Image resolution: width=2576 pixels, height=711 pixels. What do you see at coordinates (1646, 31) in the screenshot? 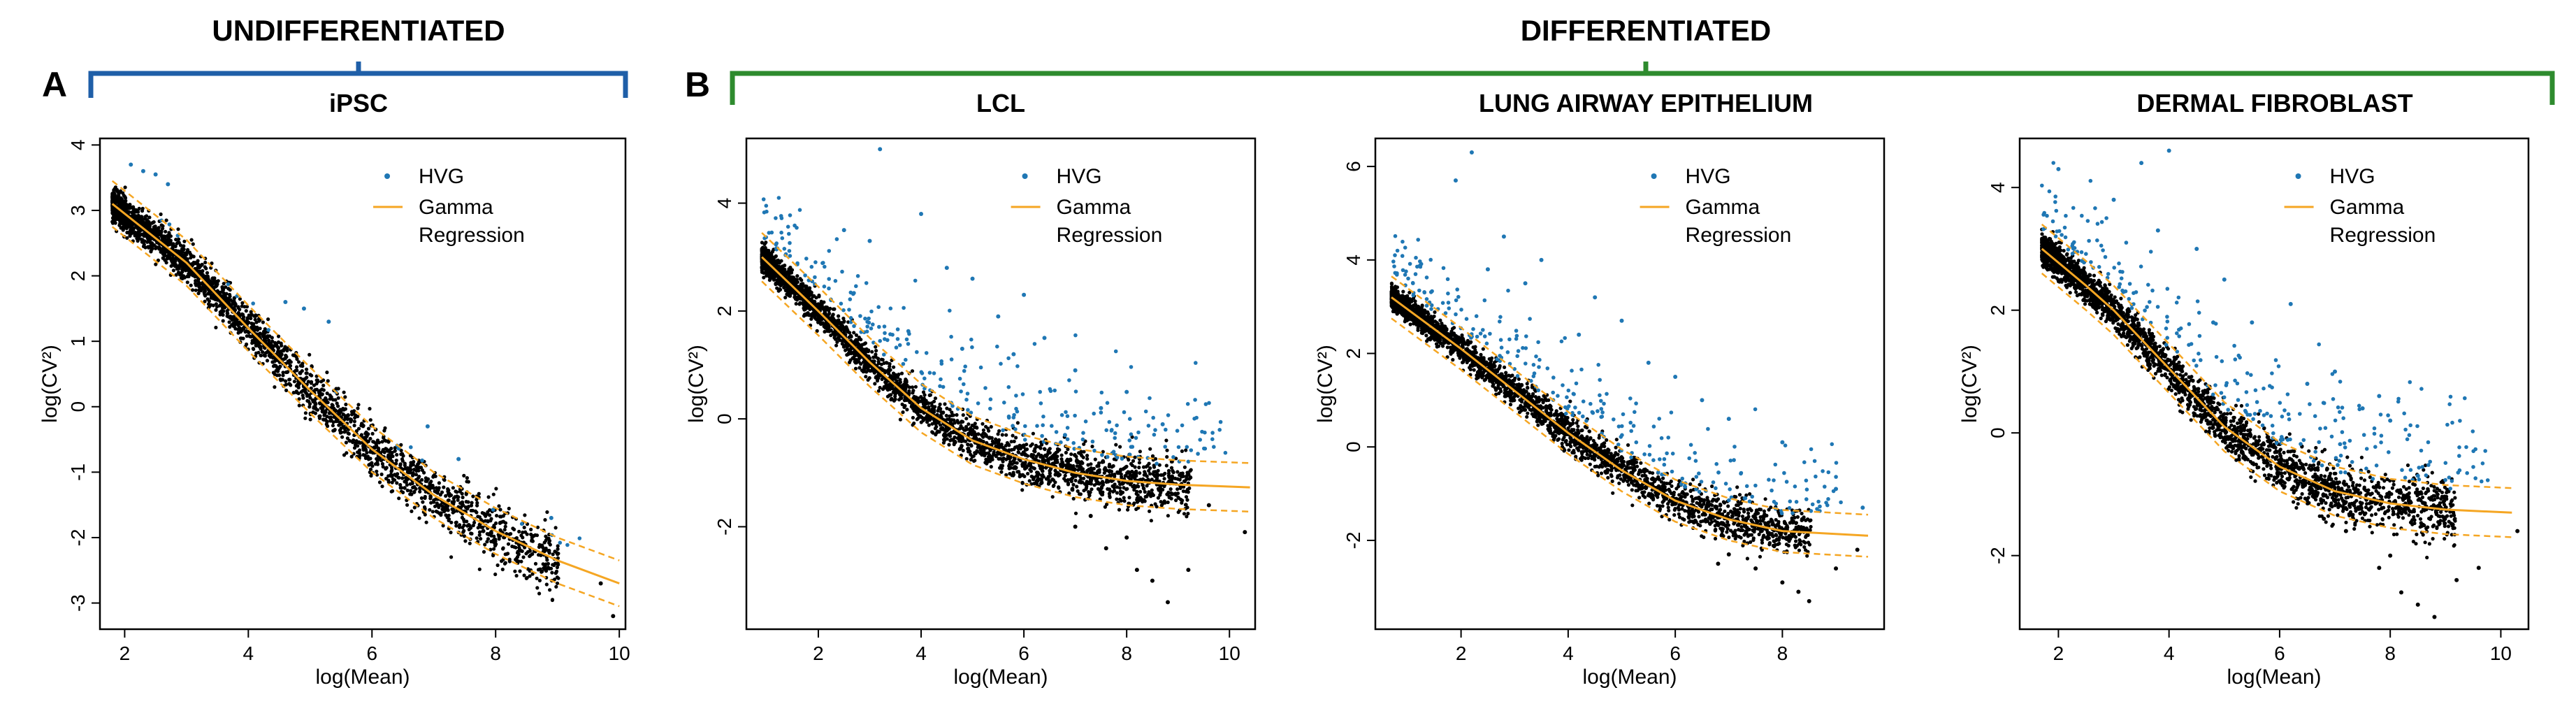
I see `group-label-differentiated: DIFFERENTIATED` at bounding box center [1646, 31].